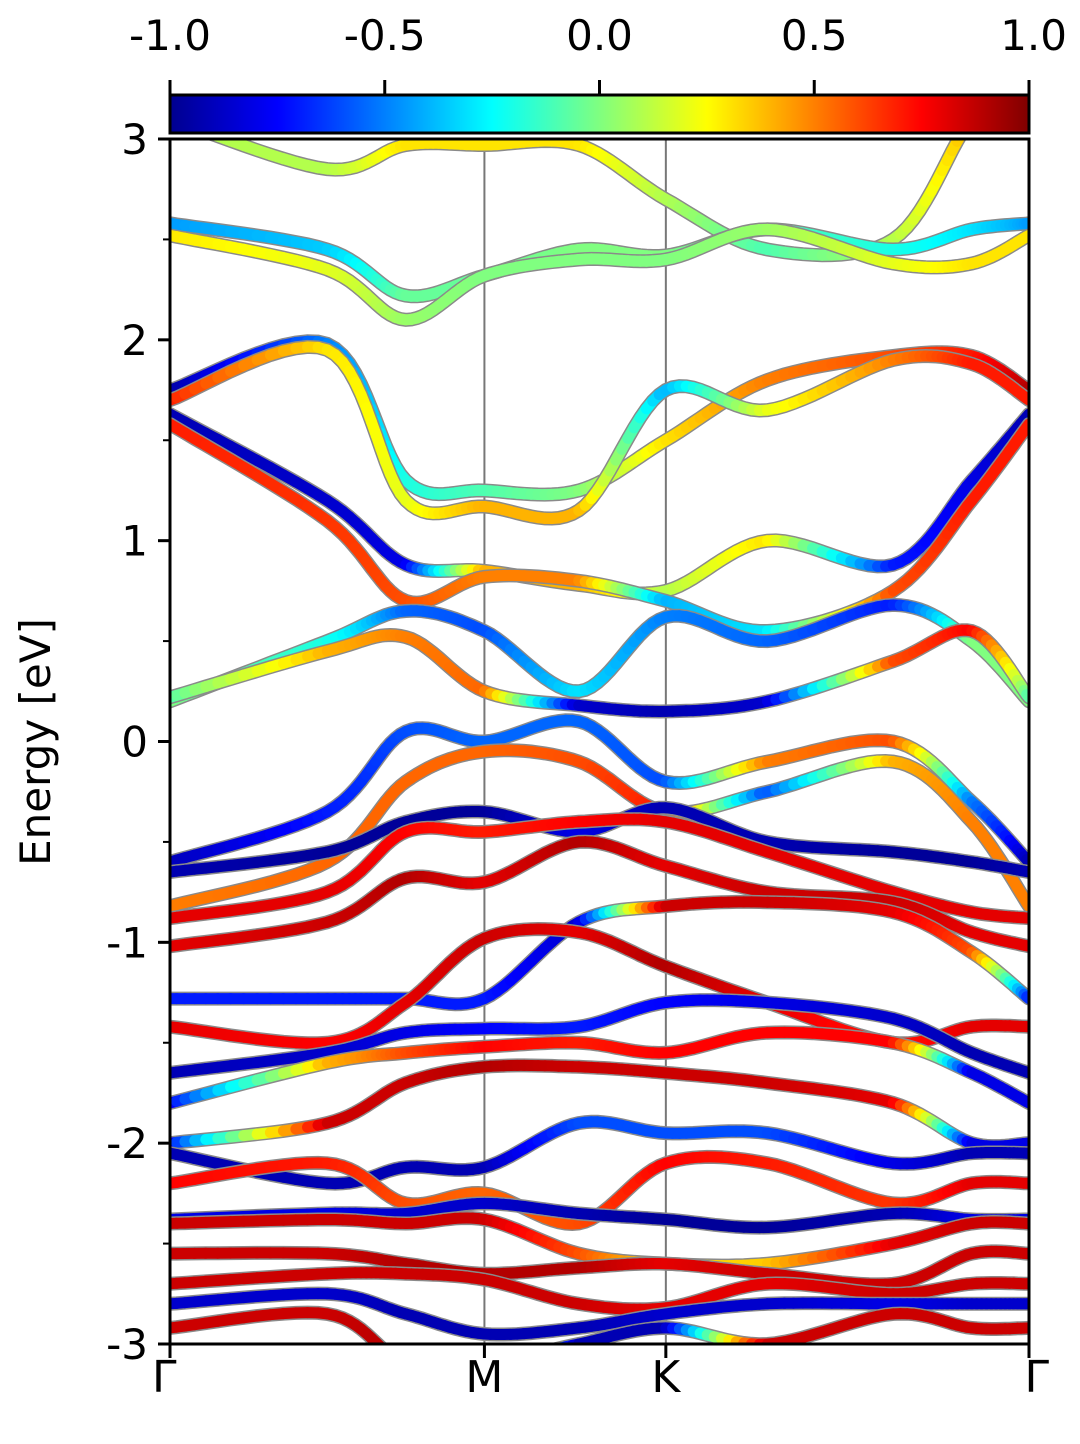 This screenshot has width=1080, height=1444. What do you see at coordinates (814, 35) in the screenshot?
I see `colorbar-tick-label: 0.5` at bounding box center [814, 35].